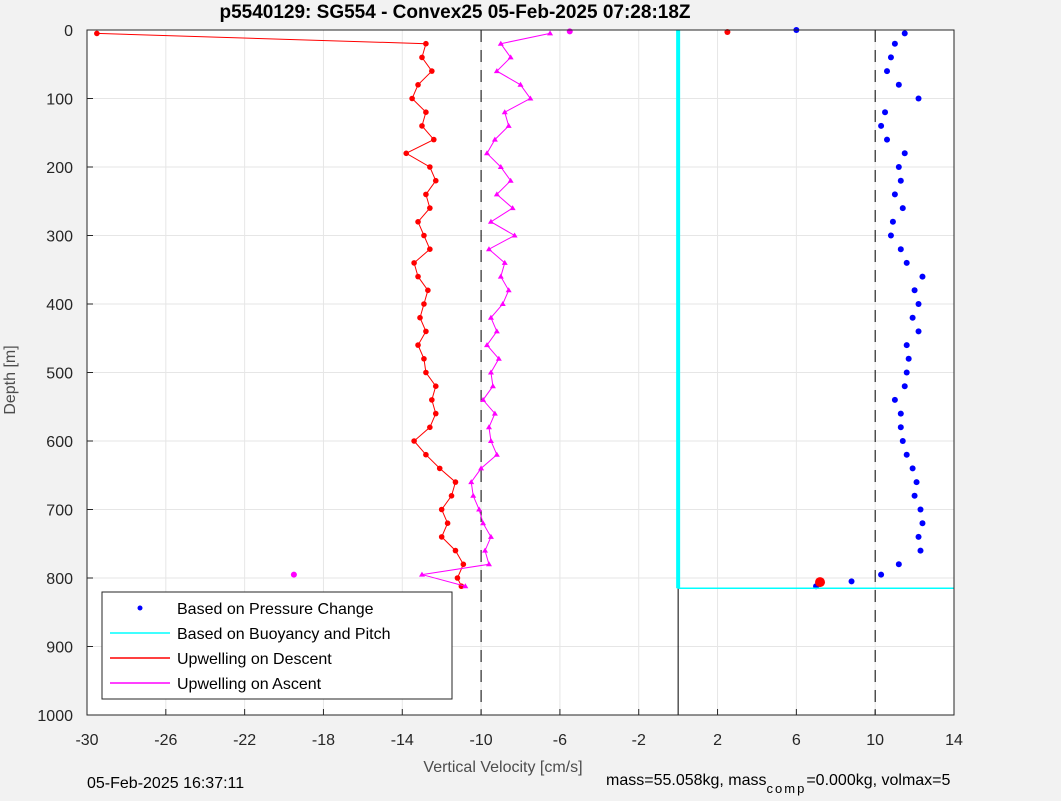 The height and width of the screenshot is (801, 1061). What do you see at coordinates (59, 374) in the screenshot?
I see `y-tick-label: 500` at bounding box center [59, 374].